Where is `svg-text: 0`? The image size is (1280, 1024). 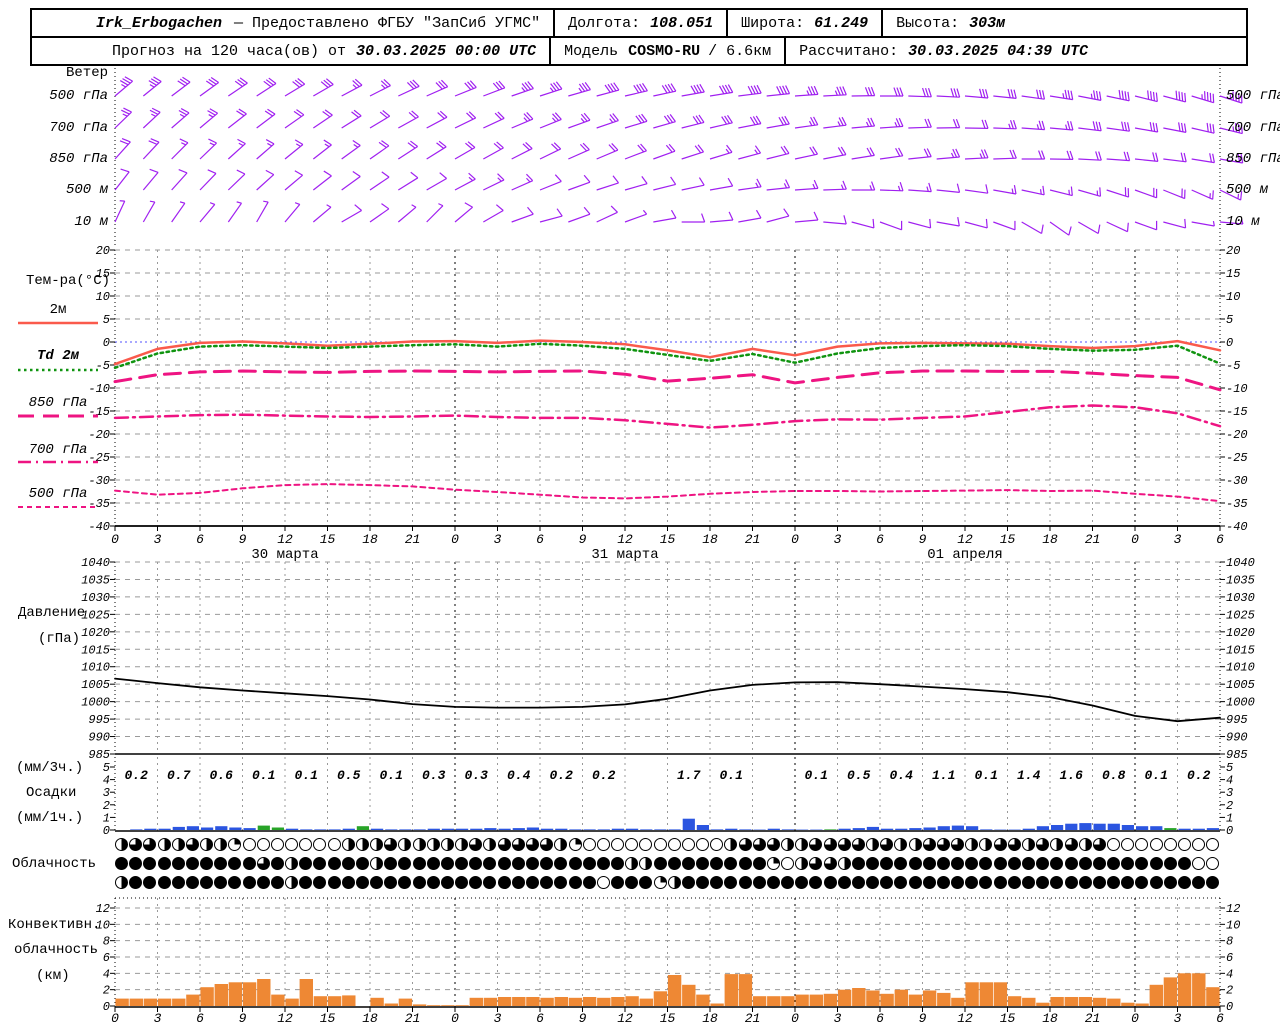 svg-text: 0 is located at coordinates (455, 1017).